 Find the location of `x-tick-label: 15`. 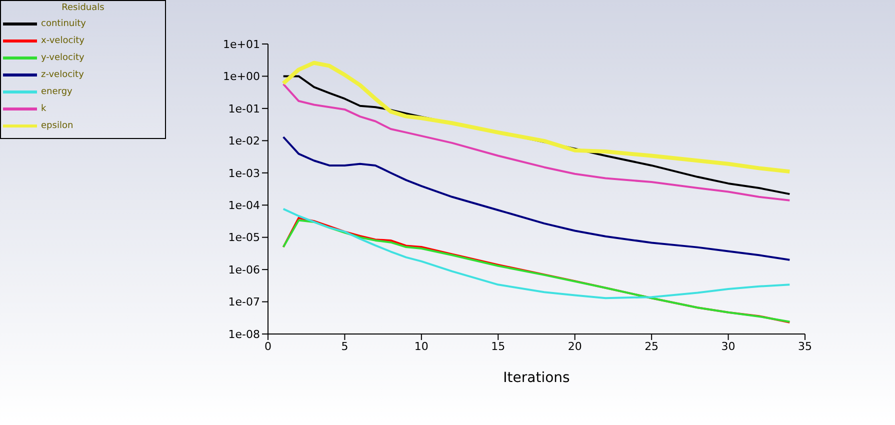

x-tick-label: 15 is located at coordinates (498, 346).